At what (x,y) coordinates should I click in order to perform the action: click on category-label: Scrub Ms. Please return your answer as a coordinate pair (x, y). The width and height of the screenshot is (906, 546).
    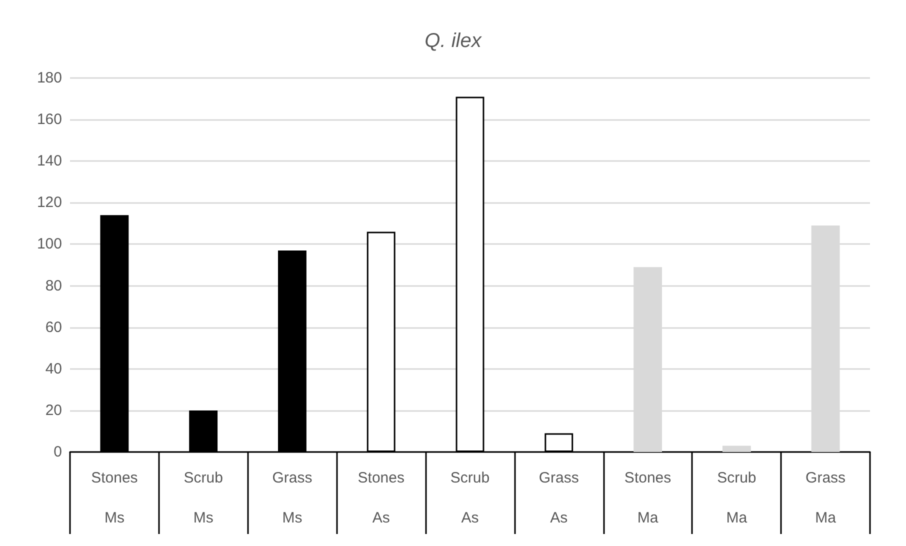
    Looking at the image, I should click on (203, 498).